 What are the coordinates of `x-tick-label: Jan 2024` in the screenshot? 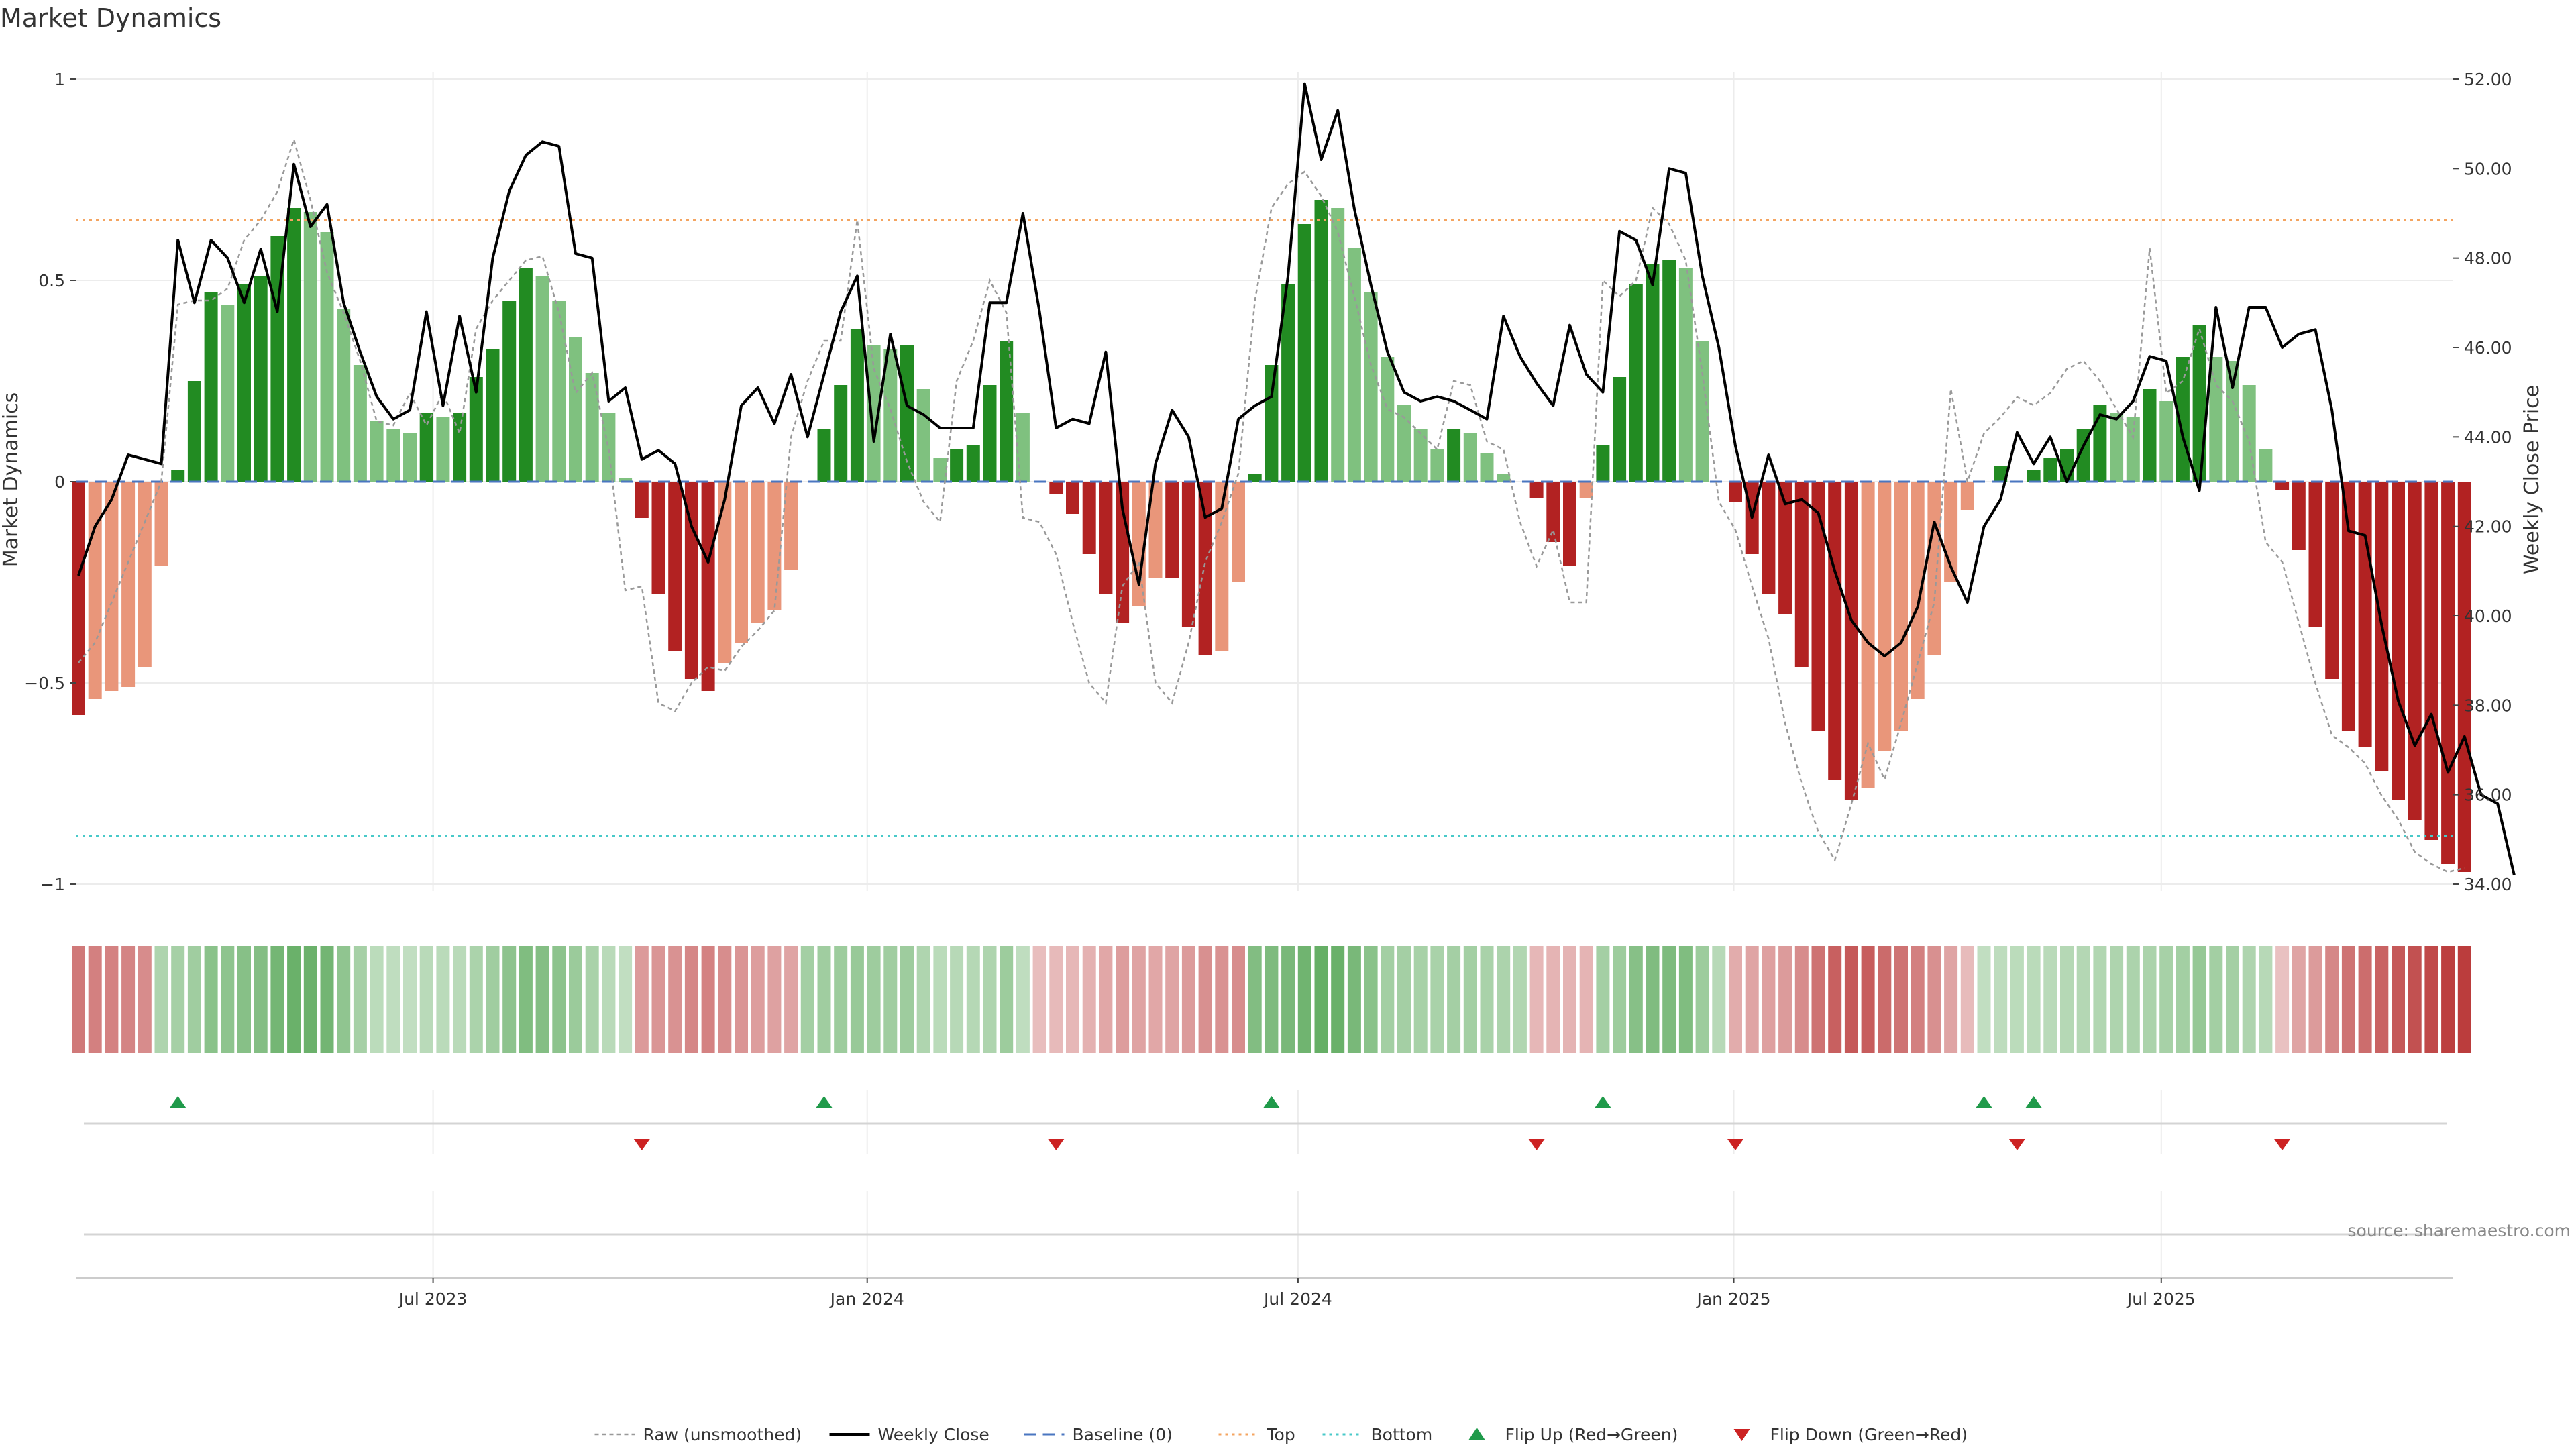 It's located at (866, 1299).